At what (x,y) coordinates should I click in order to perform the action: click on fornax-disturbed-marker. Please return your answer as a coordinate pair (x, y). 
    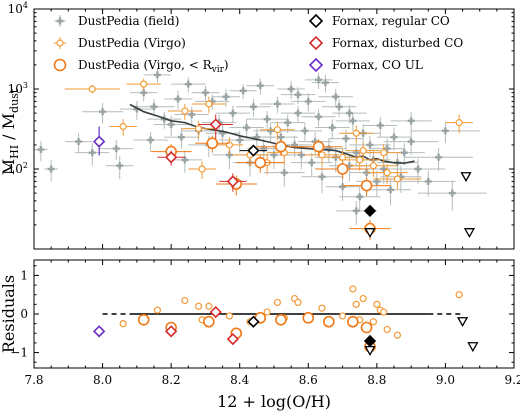
    Looking at the image, I should click on (215, 124).